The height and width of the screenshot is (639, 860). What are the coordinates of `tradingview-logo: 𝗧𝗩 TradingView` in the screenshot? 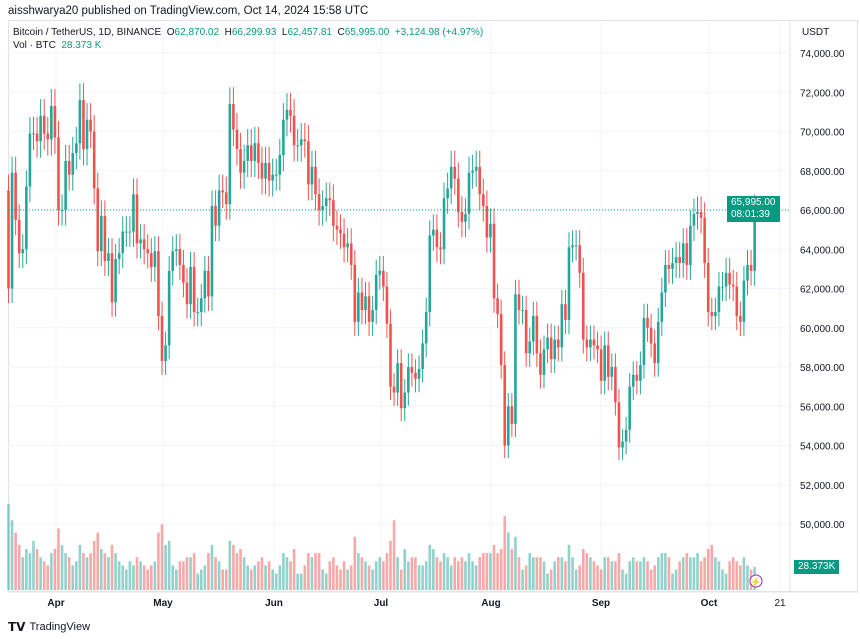 It's located at (49, 627).